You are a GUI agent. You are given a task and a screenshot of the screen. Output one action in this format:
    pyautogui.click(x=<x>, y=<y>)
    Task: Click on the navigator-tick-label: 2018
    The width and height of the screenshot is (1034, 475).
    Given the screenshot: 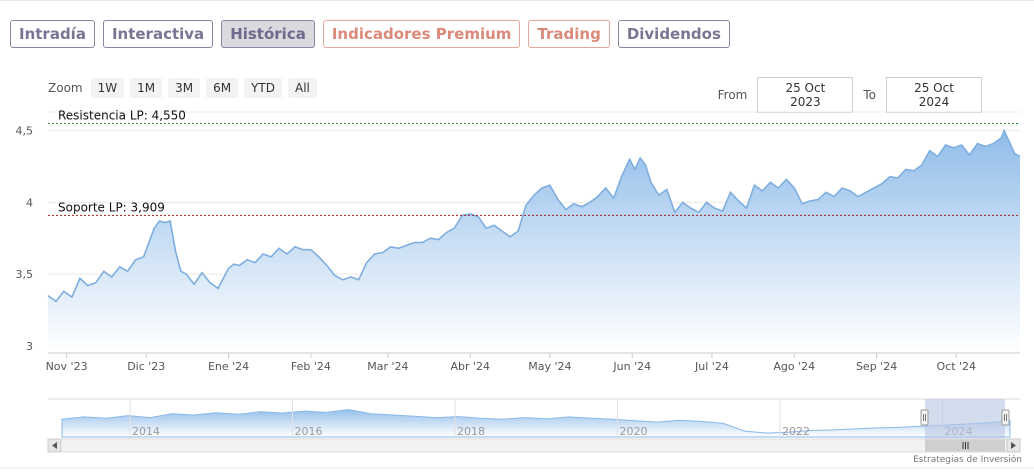 What is the action you would take?
    pyautogui.click(x=471, y=431)
    